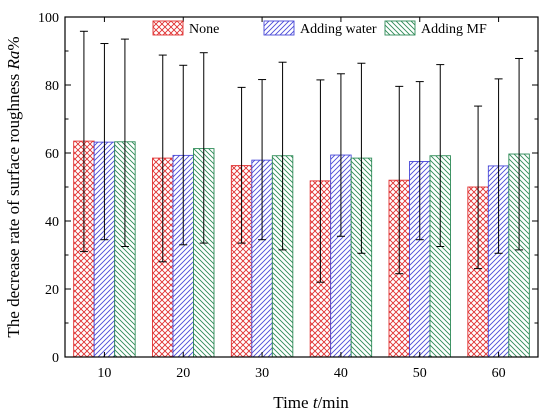 The width and height of the screenshot is (550, 419). What do you see at coordinates (52, 86) in the screenshot?
I see `y-tick-label-4: 80` at bounding box center [52, 86].